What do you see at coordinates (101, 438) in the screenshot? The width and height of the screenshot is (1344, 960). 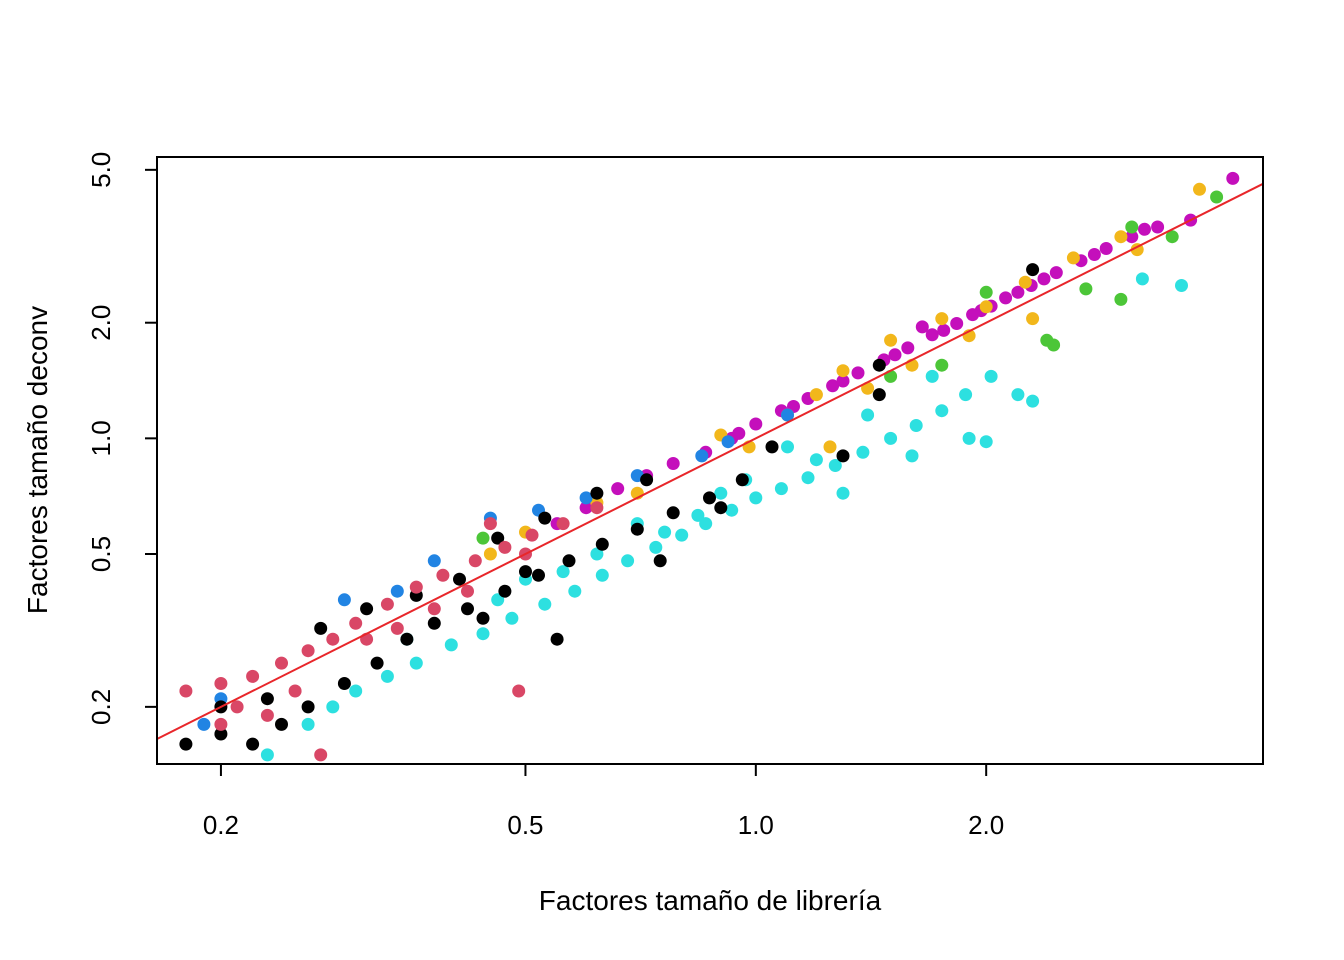 I see `y-tick-label: 1.0` at bounding box center [101, 438].